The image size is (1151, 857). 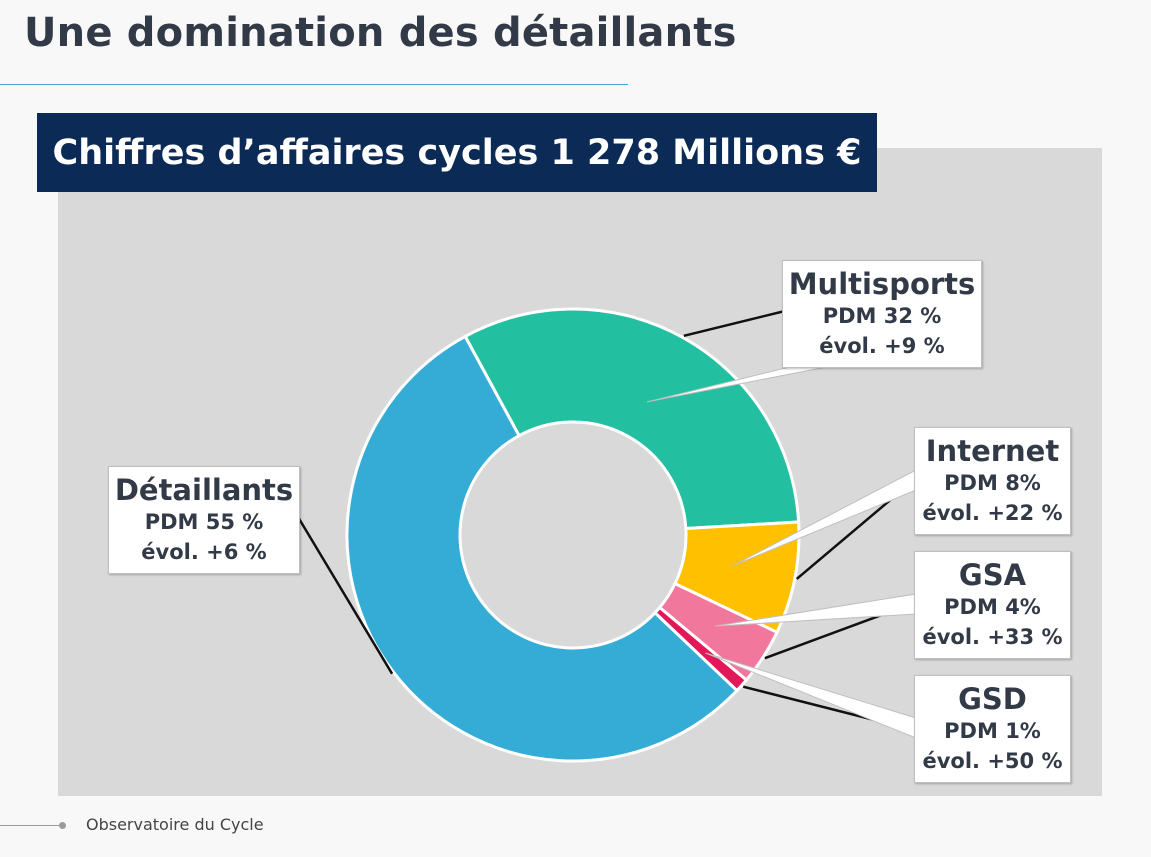 What do you see at coordinates (175, 824) in the screenshot?
I see `footer-source: Observatoire du Cycle` at bounding box center [175, 824].